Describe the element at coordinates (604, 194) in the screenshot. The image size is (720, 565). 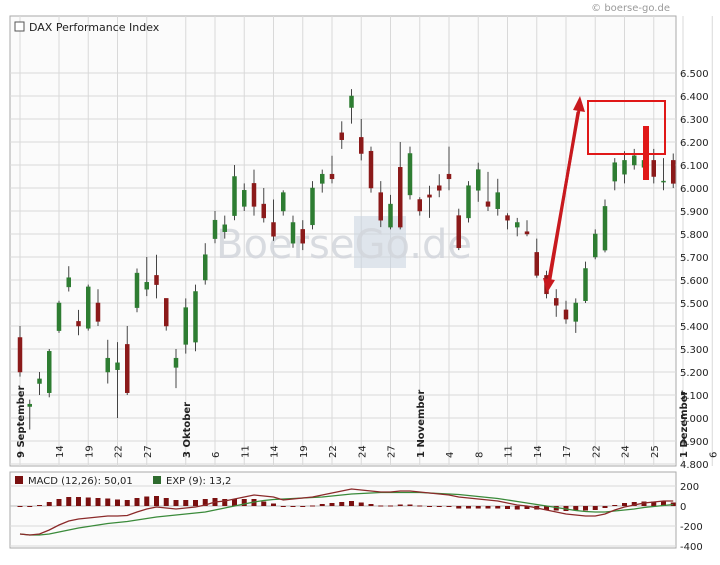
I see `annotations` at that location.